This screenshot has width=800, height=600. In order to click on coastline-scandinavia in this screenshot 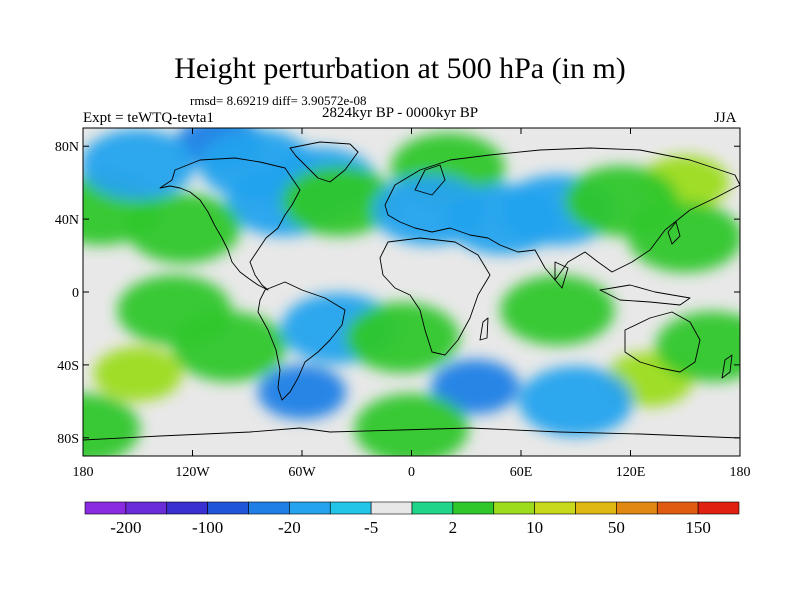, I will do `click(430, 180)`.